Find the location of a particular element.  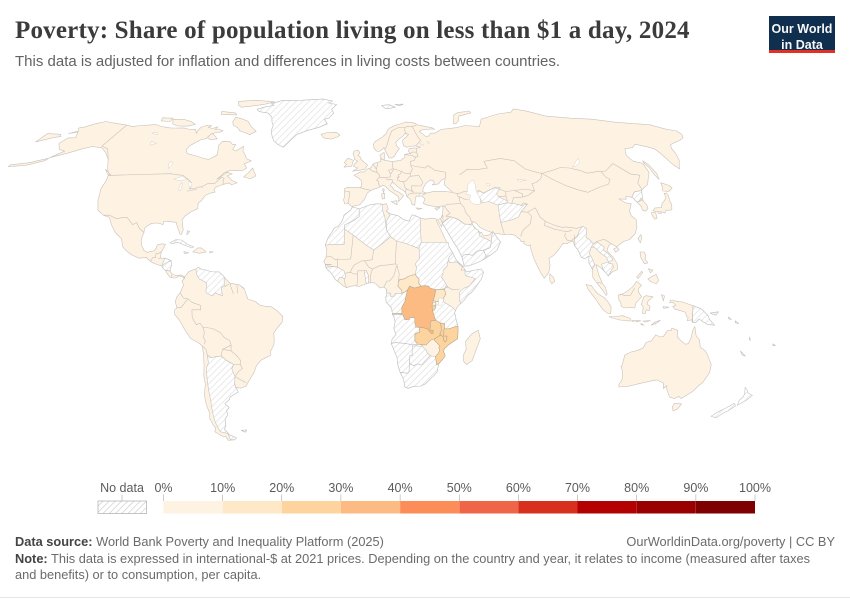

country-laos is located at coordinates (601, 252).